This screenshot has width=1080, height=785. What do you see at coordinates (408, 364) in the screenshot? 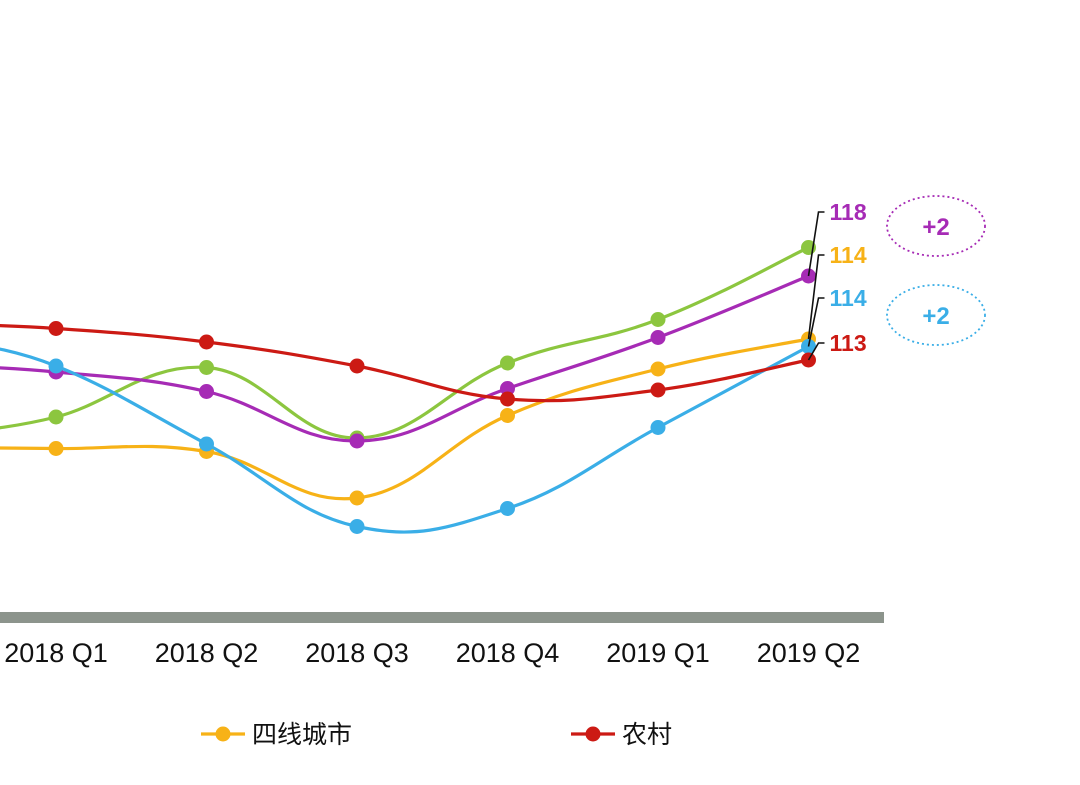
I see `series-red` at bounding box center [408, 364].